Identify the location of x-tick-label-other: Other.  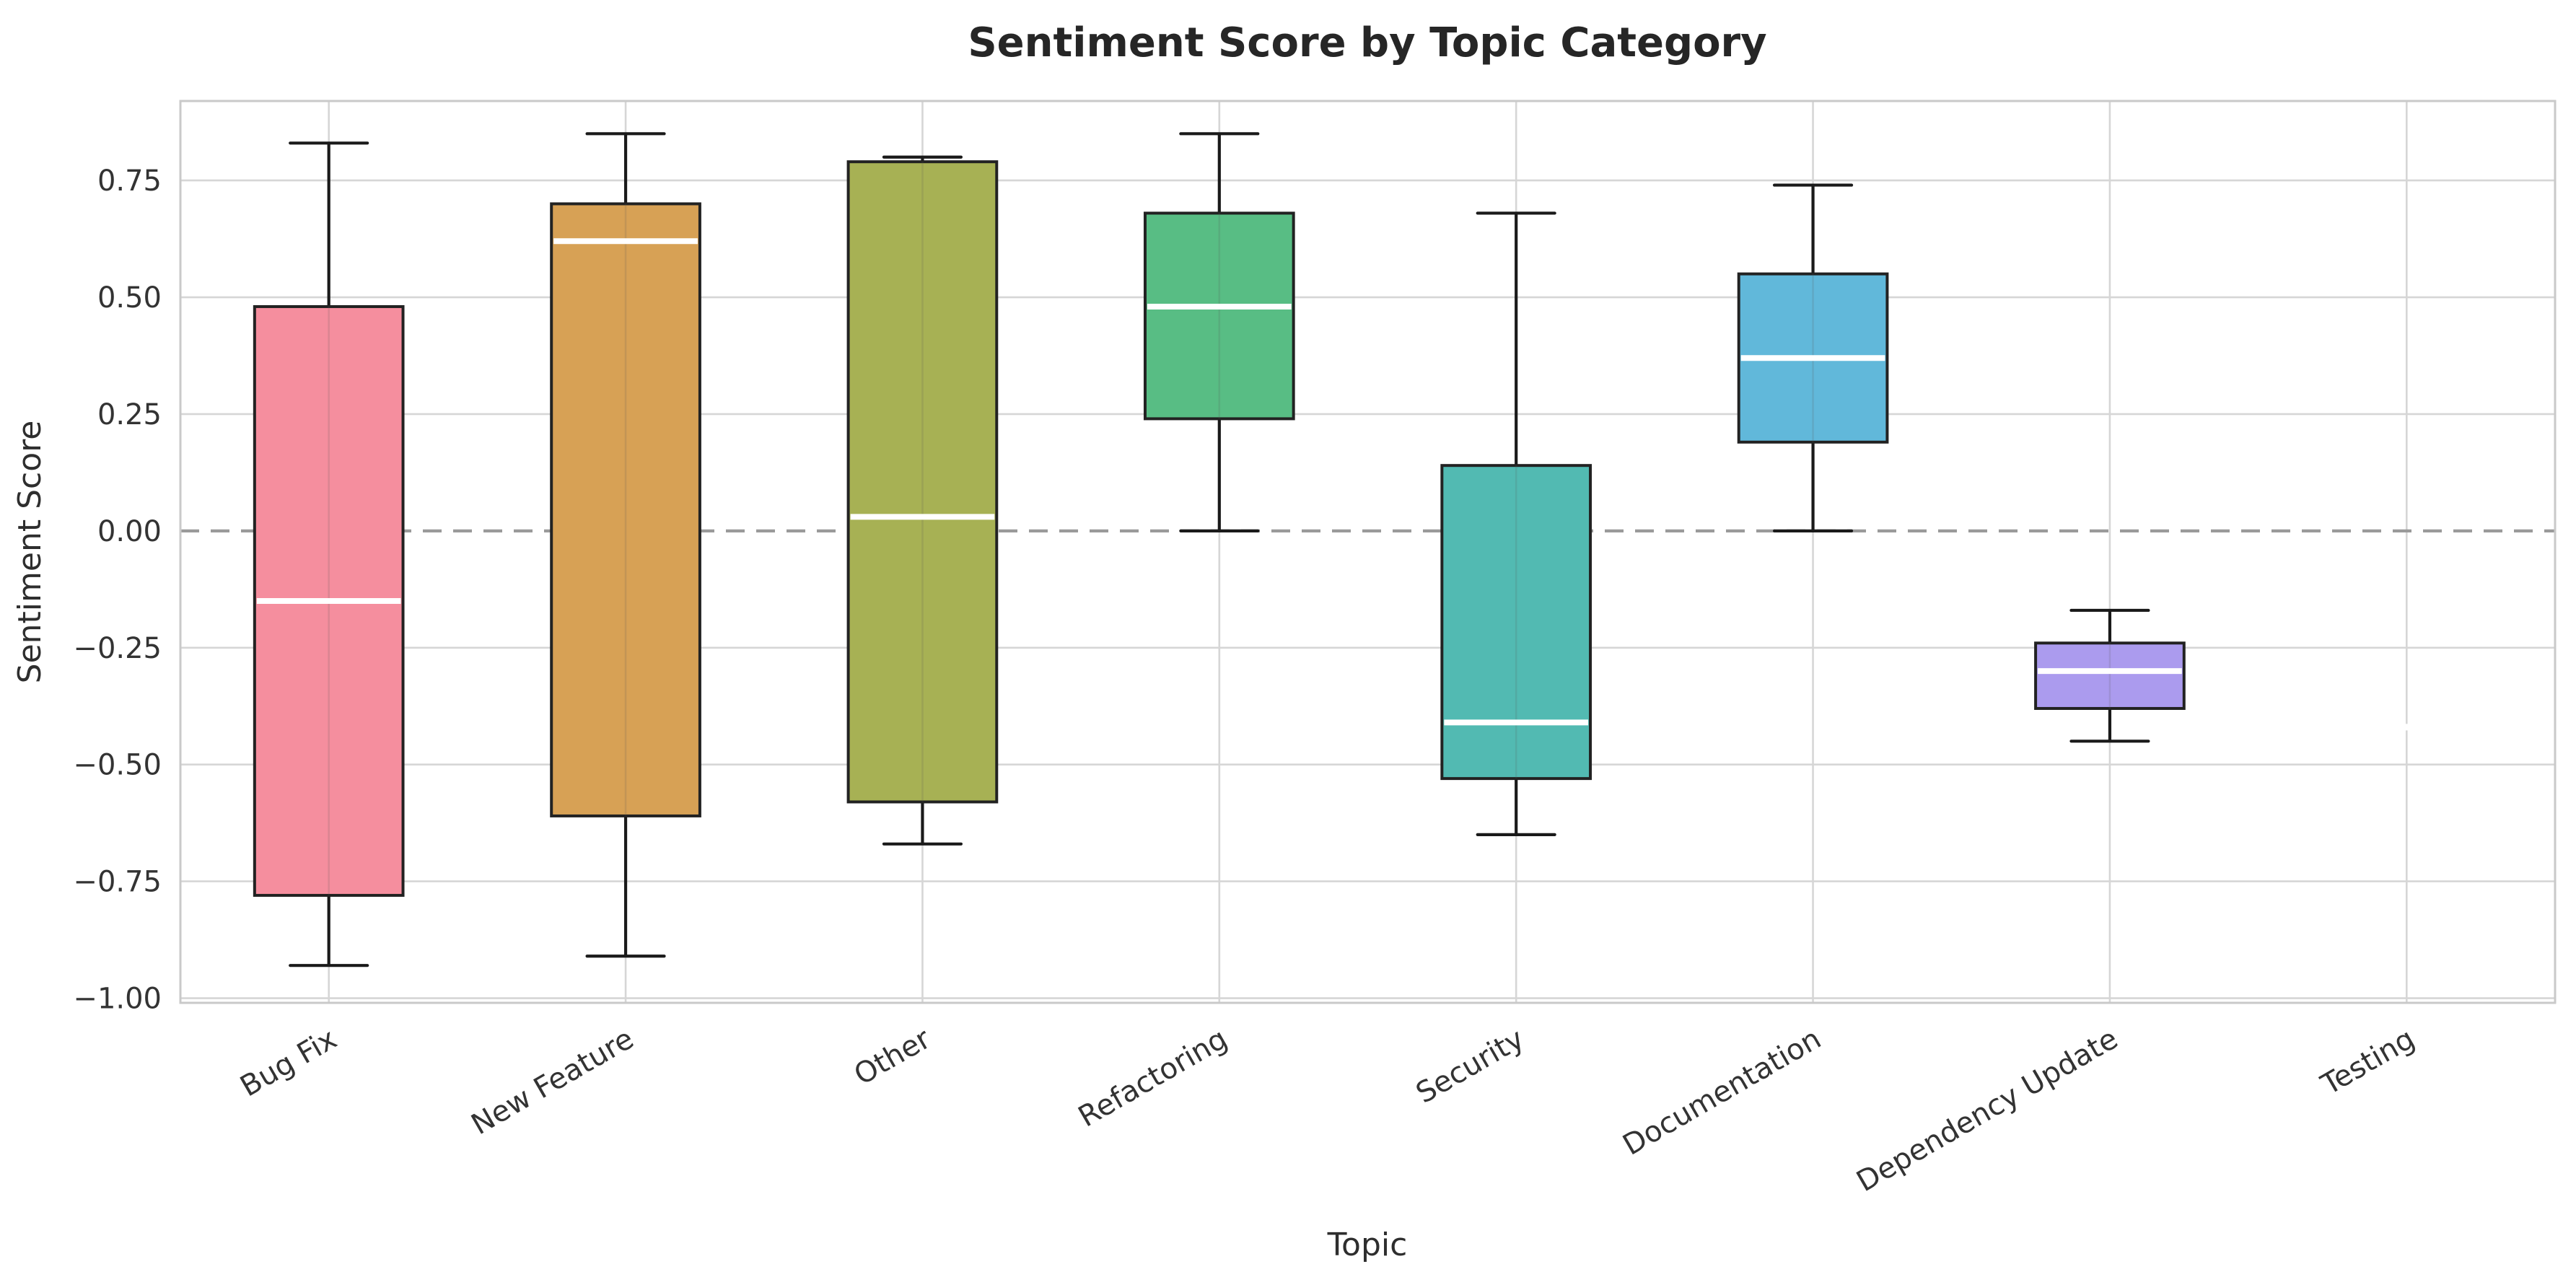
(893, 1057).